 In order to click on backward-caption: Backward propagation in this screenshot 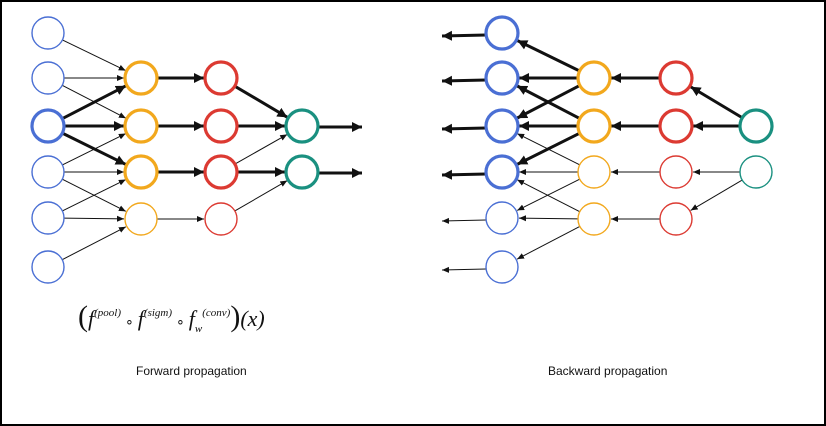, I will do `click(608, 371)`.